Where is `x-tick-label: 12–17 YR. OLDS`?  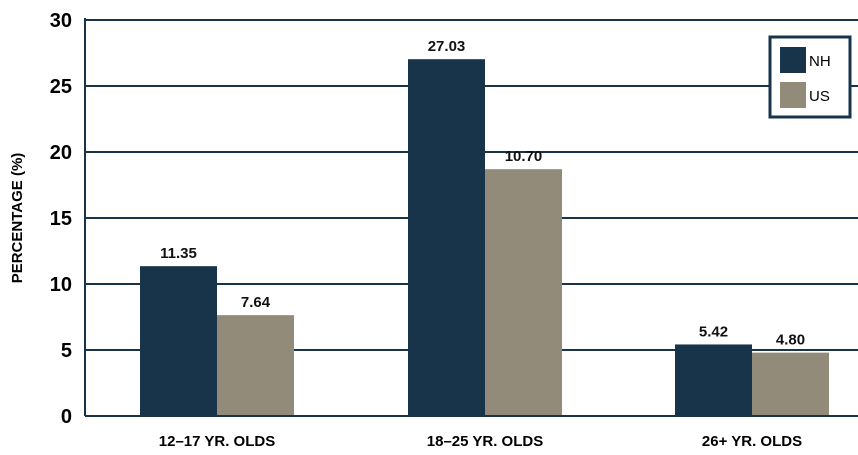 x-tick-label: 12–17 YR. OLDS is located at coordinates (217, 441).